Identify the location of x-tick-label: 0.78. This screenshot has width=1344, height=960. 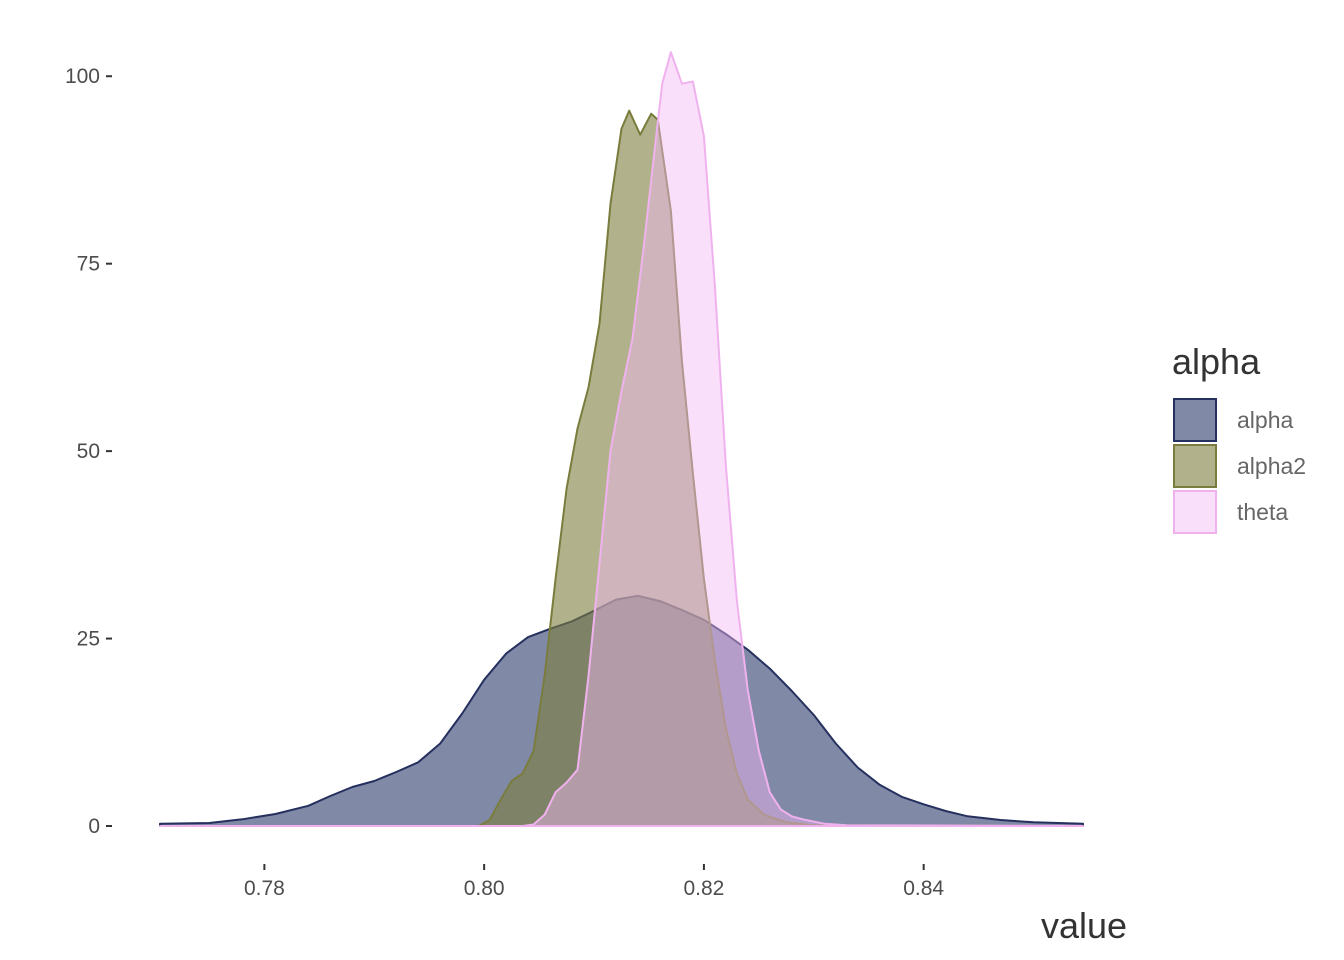
(264, 888).